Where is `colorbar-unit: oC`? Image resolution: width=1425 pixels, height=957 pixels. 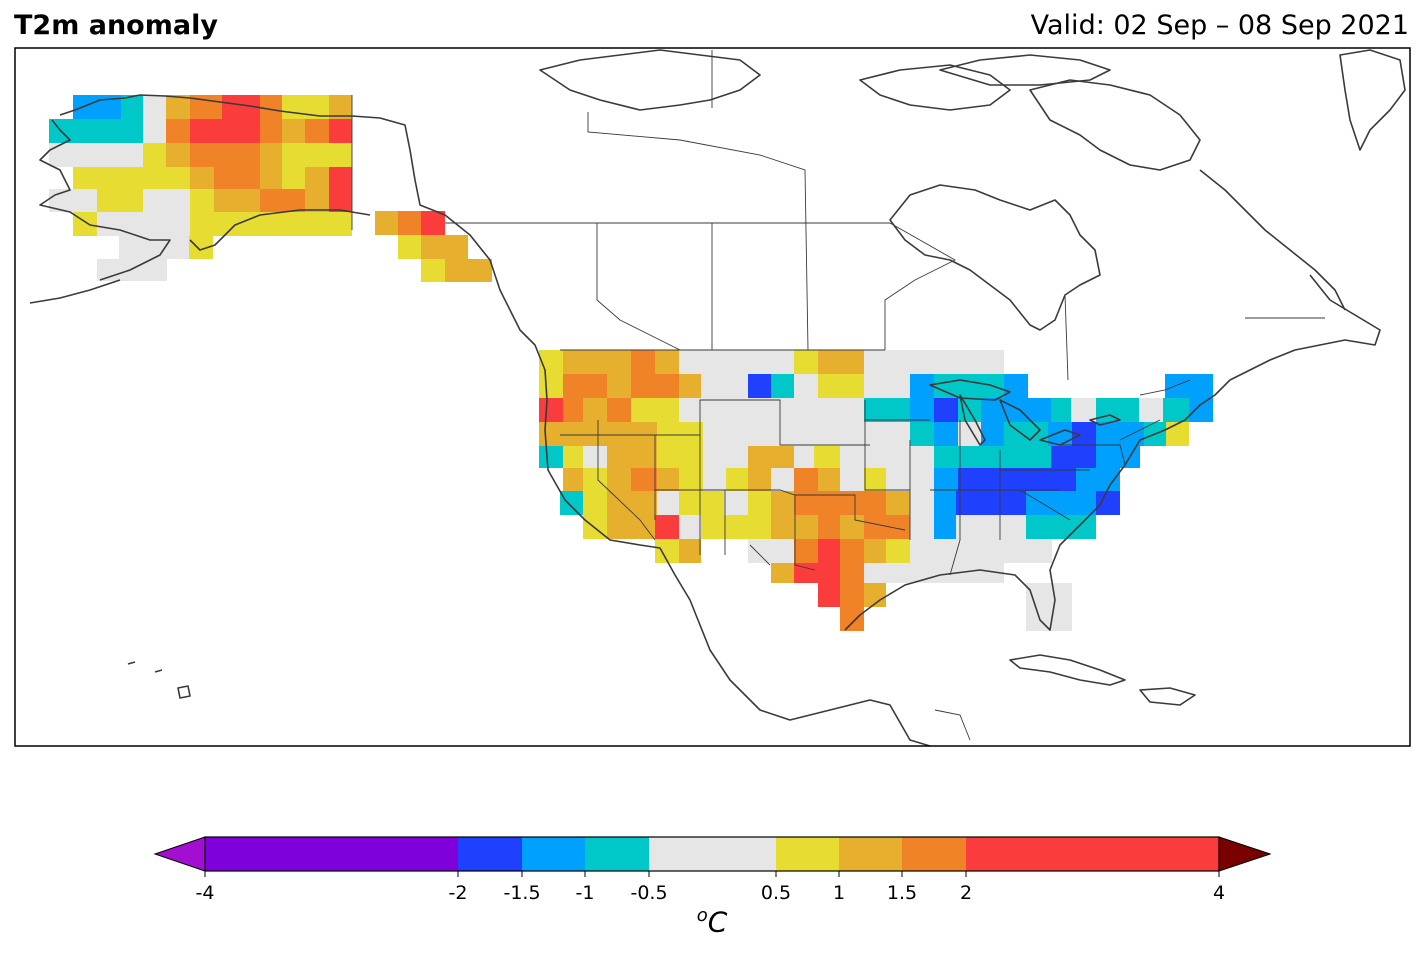
colorbar-unit: oC is located at coordinates (712, 922).